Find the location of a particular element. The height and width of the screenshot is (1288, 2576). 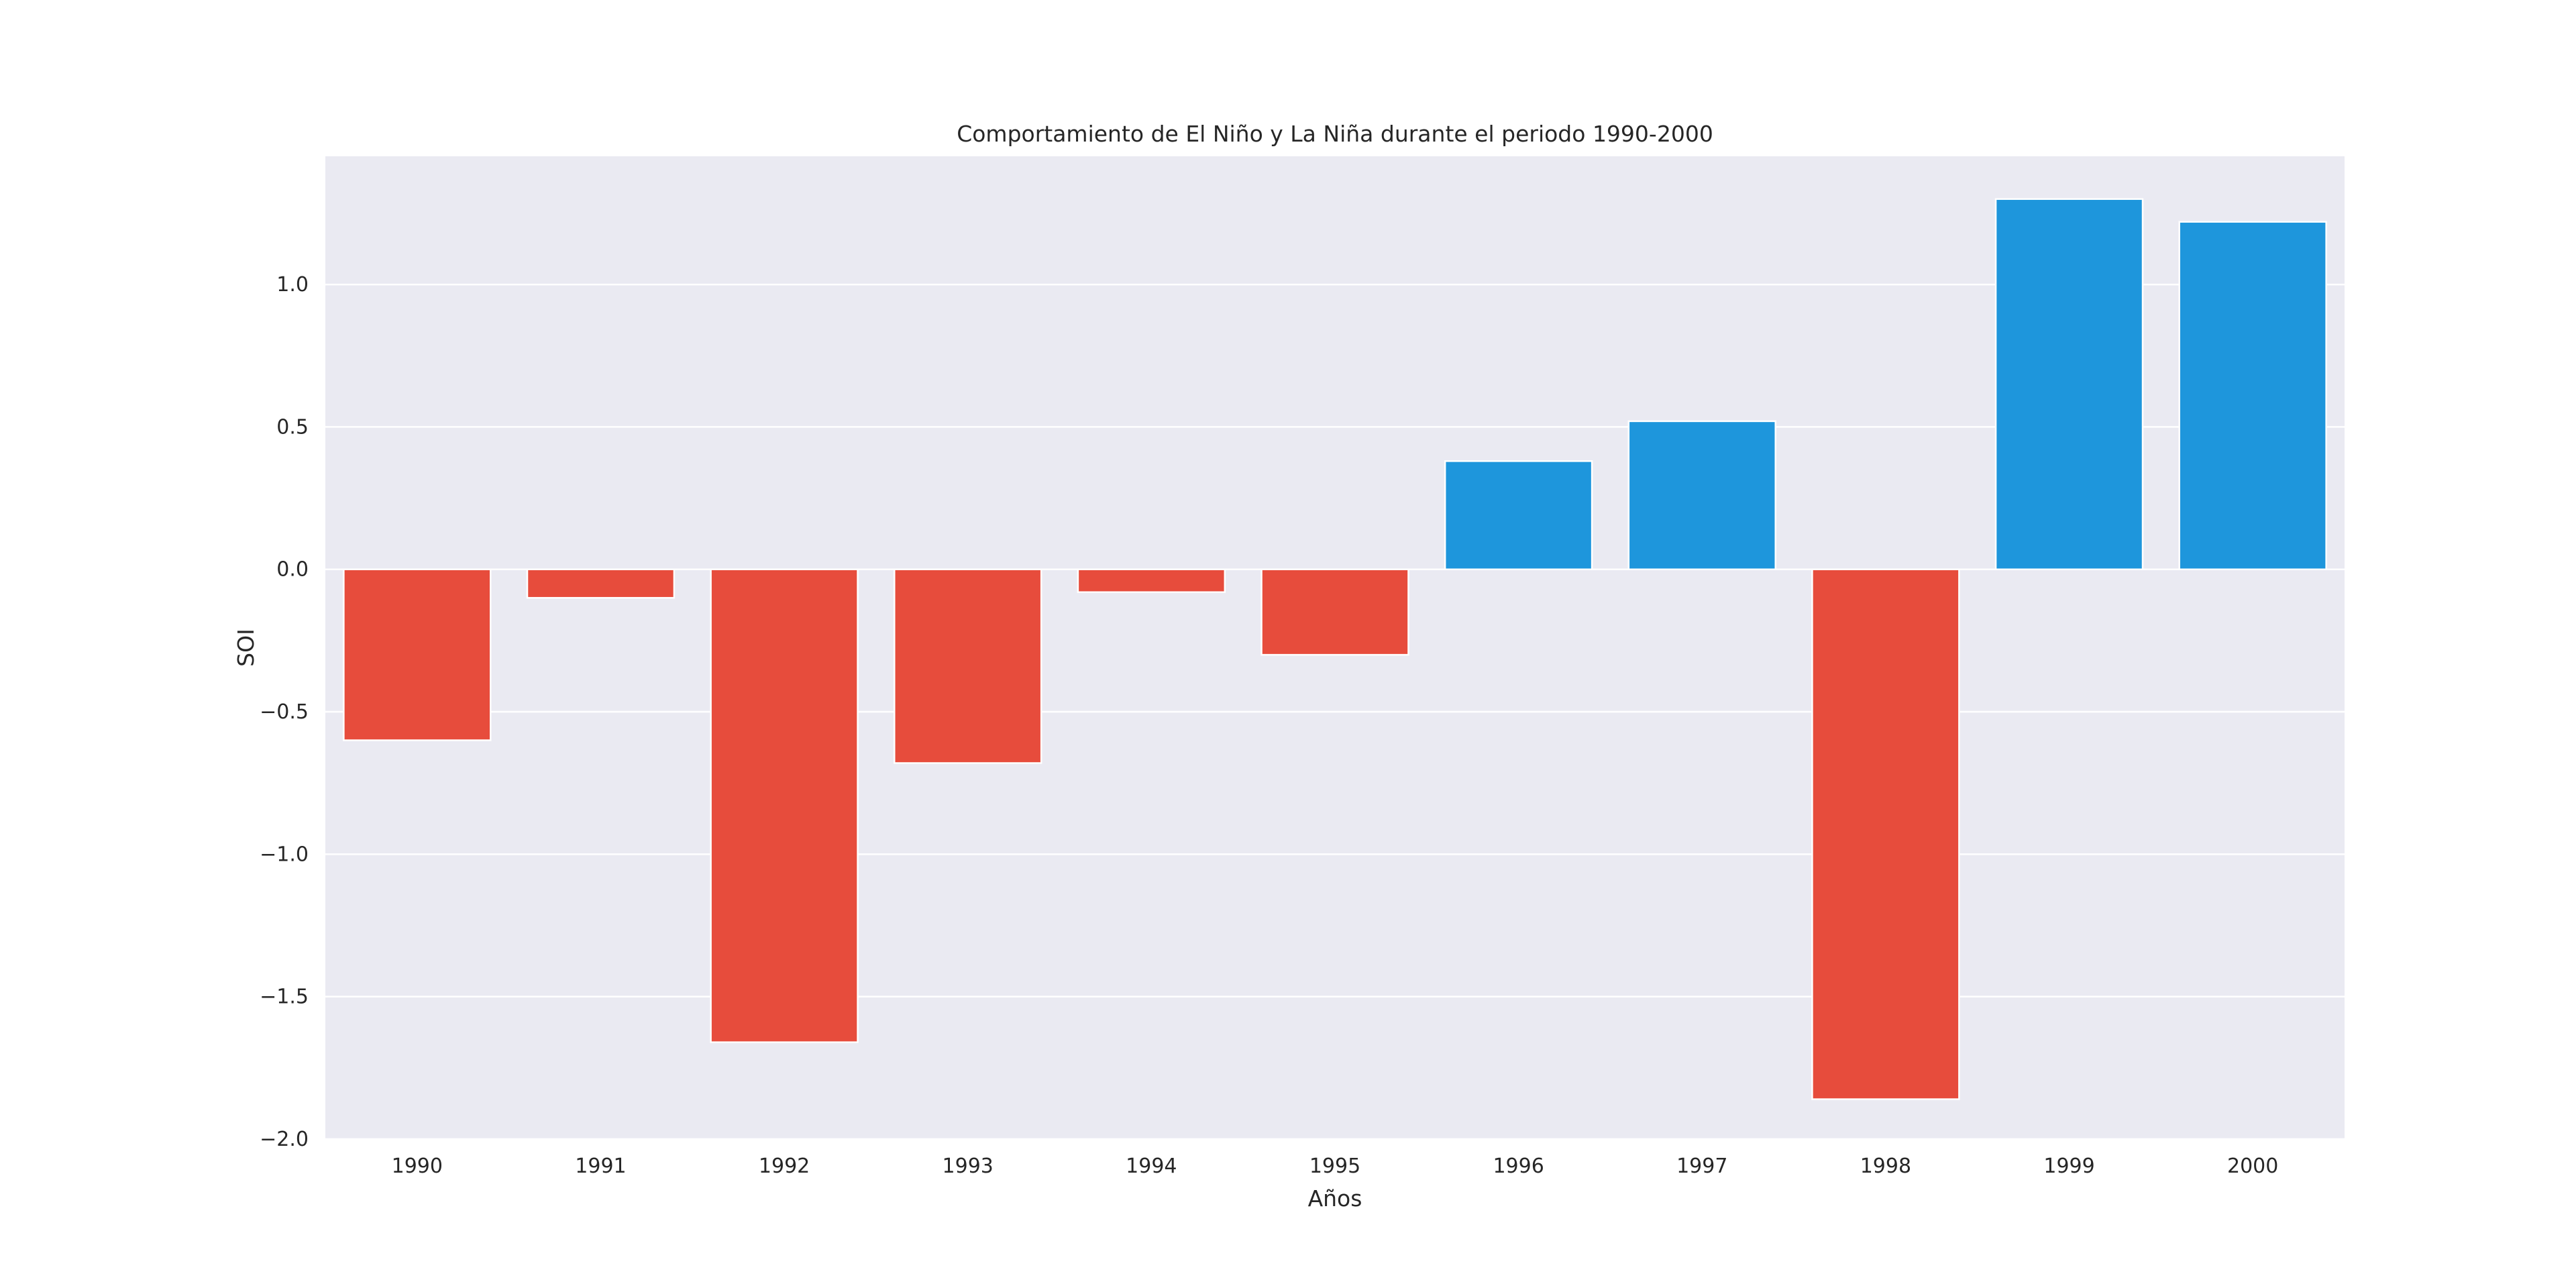

x-tick-label: 1998 is located at coordinates (1885, 1166).